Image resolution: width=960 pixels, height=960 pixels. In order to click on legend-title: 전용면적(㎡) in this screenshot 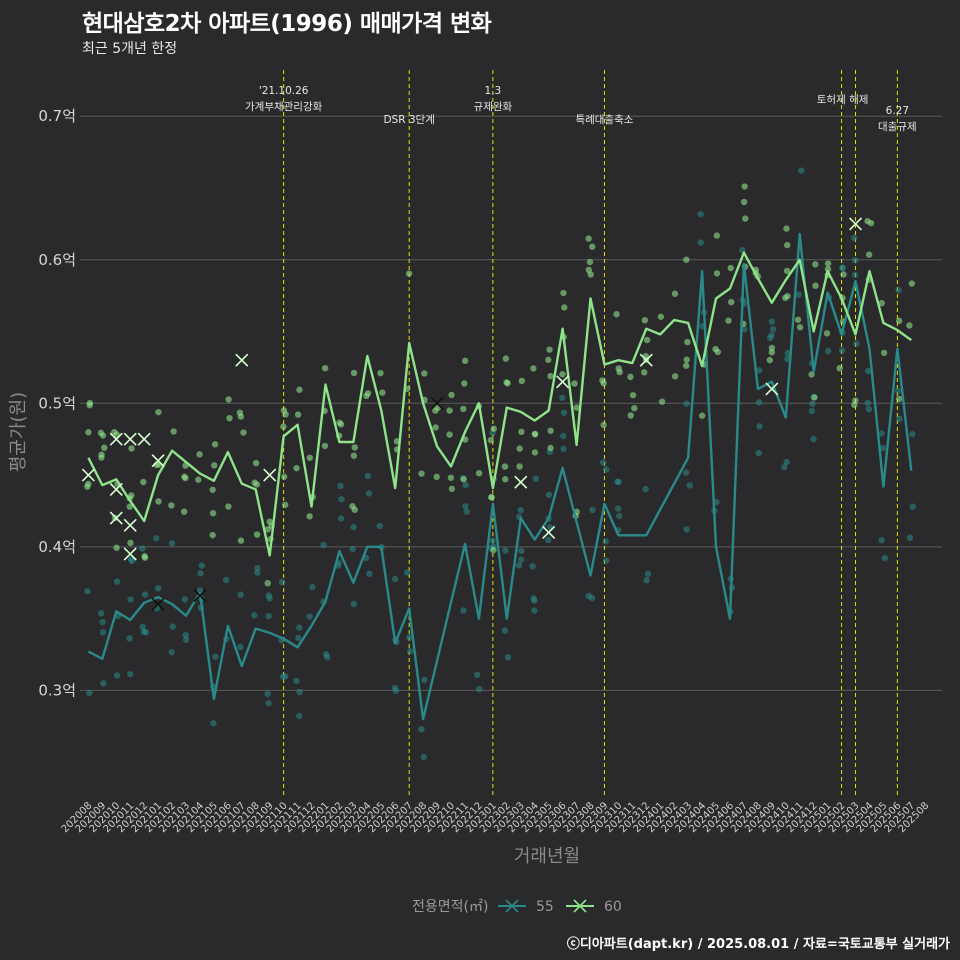, I will do `click(450, 907)`.